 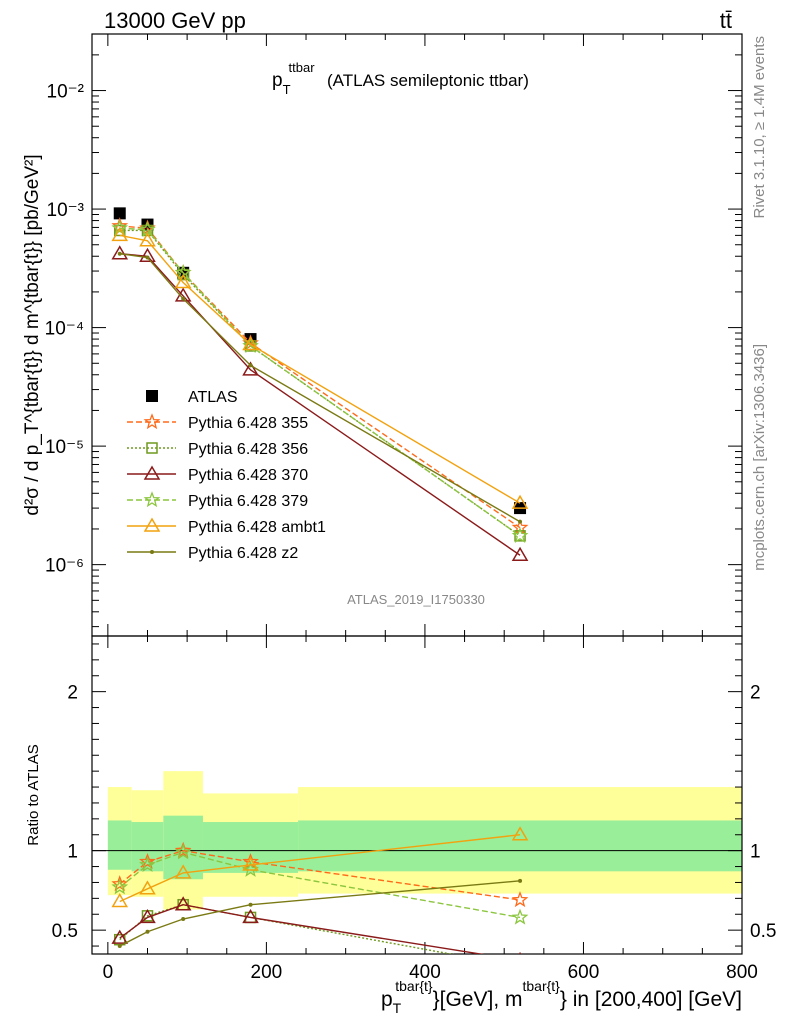 What do you see at coordinates (726, 20) in the screenshot?
I see `header-right: tt̄` at bounding box center [726, 20].